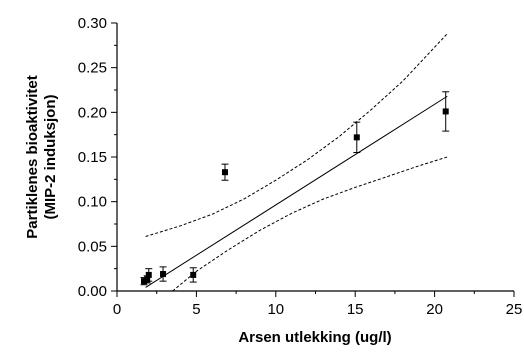  Describe the element at coordinates (50, 157) in the screenshot. I see `y-axis-title-line-2: (MIP-2 induksjon)` at that location.